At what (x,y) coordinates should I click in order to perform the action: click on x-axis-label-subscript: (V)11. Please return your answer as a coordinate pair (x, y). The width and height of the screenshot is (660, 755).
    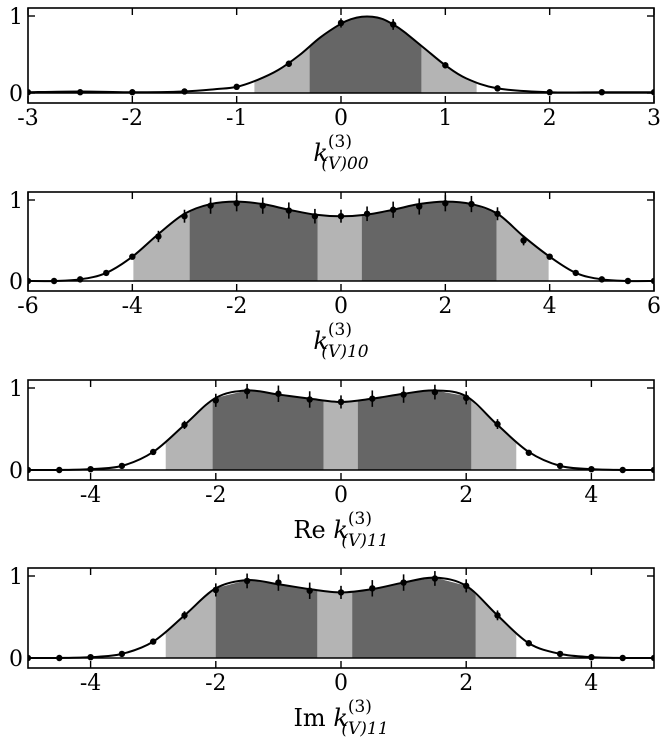
    Looking at the image, I should click on (364, 541).